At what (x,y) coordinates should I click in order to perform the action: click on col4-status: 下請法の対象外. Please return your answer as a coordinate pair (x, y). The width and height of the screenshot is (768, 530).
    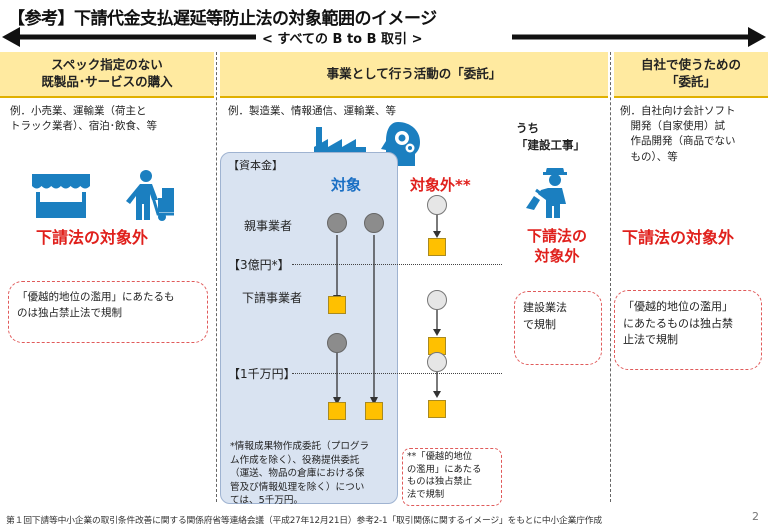
    Looking at the image, I should click on (678, 237).